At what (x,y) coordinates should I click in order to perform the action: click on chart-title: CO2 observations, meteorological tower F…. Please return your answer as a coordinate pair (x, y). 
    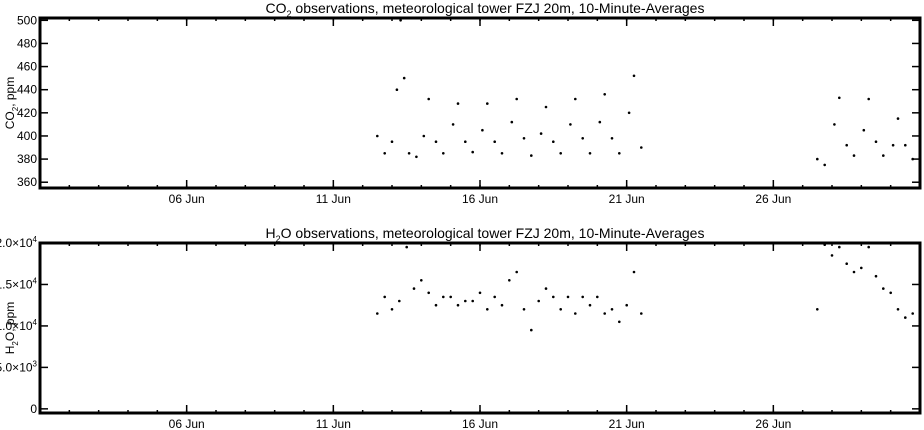
    Looking at the image, I should click on (485, 9).